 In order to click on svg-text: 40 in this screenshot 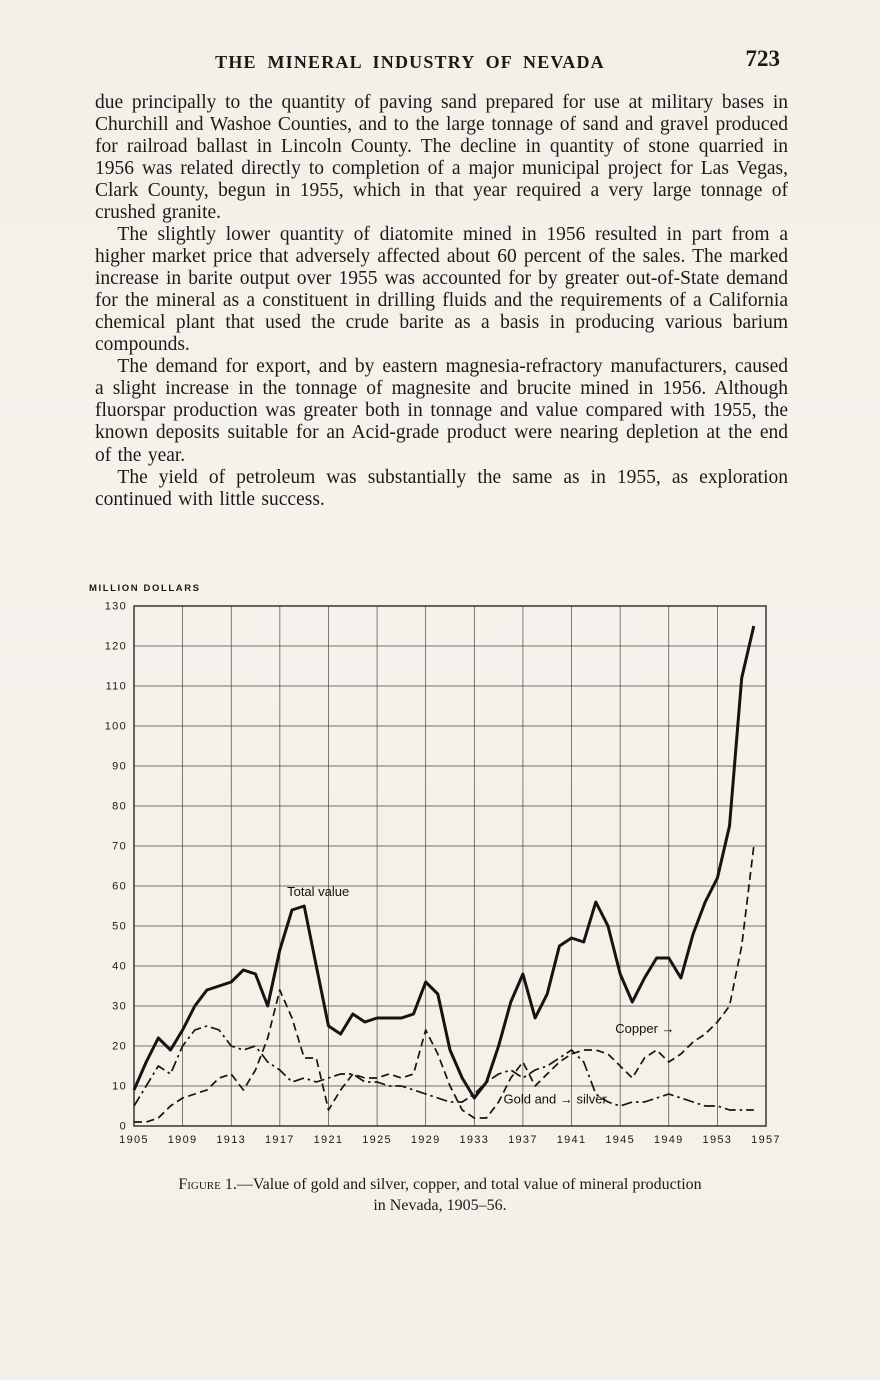, I will do `click(119, 967)`.